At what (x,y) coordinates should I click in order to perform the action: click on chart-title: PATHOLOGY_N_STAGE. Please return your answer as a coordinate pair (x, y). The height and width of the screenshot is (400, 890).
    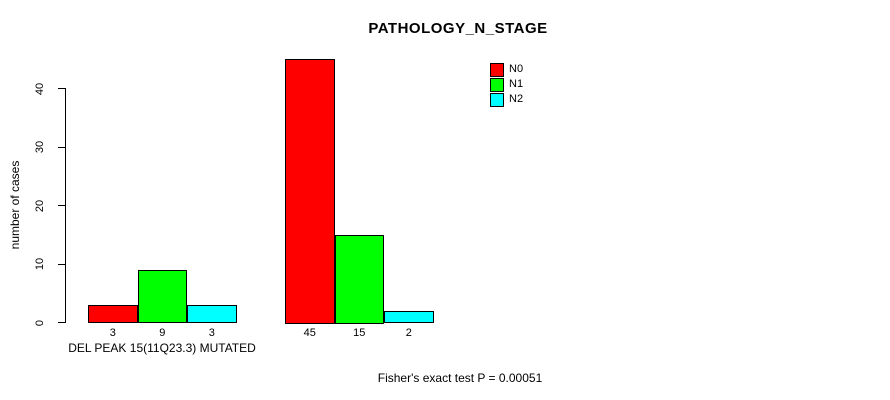
    Looking at the image, I should click on (458, 28).